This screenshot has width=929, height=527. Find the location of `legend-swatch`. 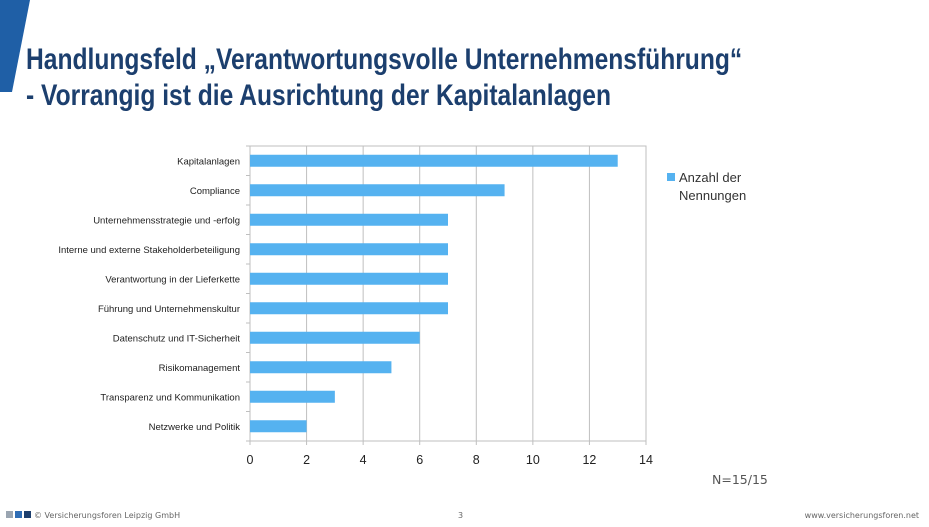

legend-swatch is located at coordinates (671, 177).